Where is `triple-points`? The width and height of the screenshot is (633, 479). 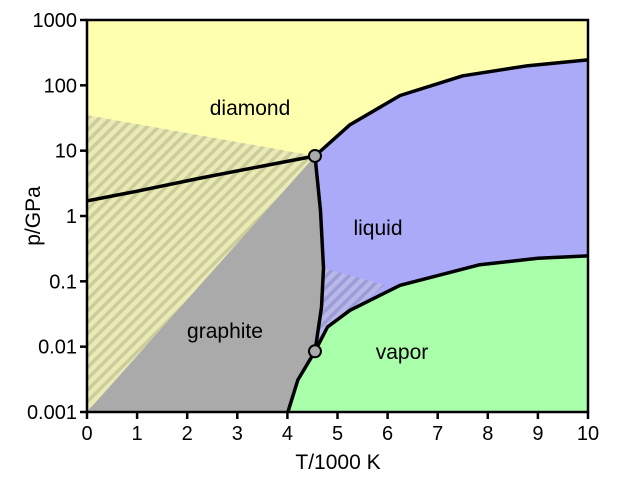
triple-points is located at coordinates (314, 253).